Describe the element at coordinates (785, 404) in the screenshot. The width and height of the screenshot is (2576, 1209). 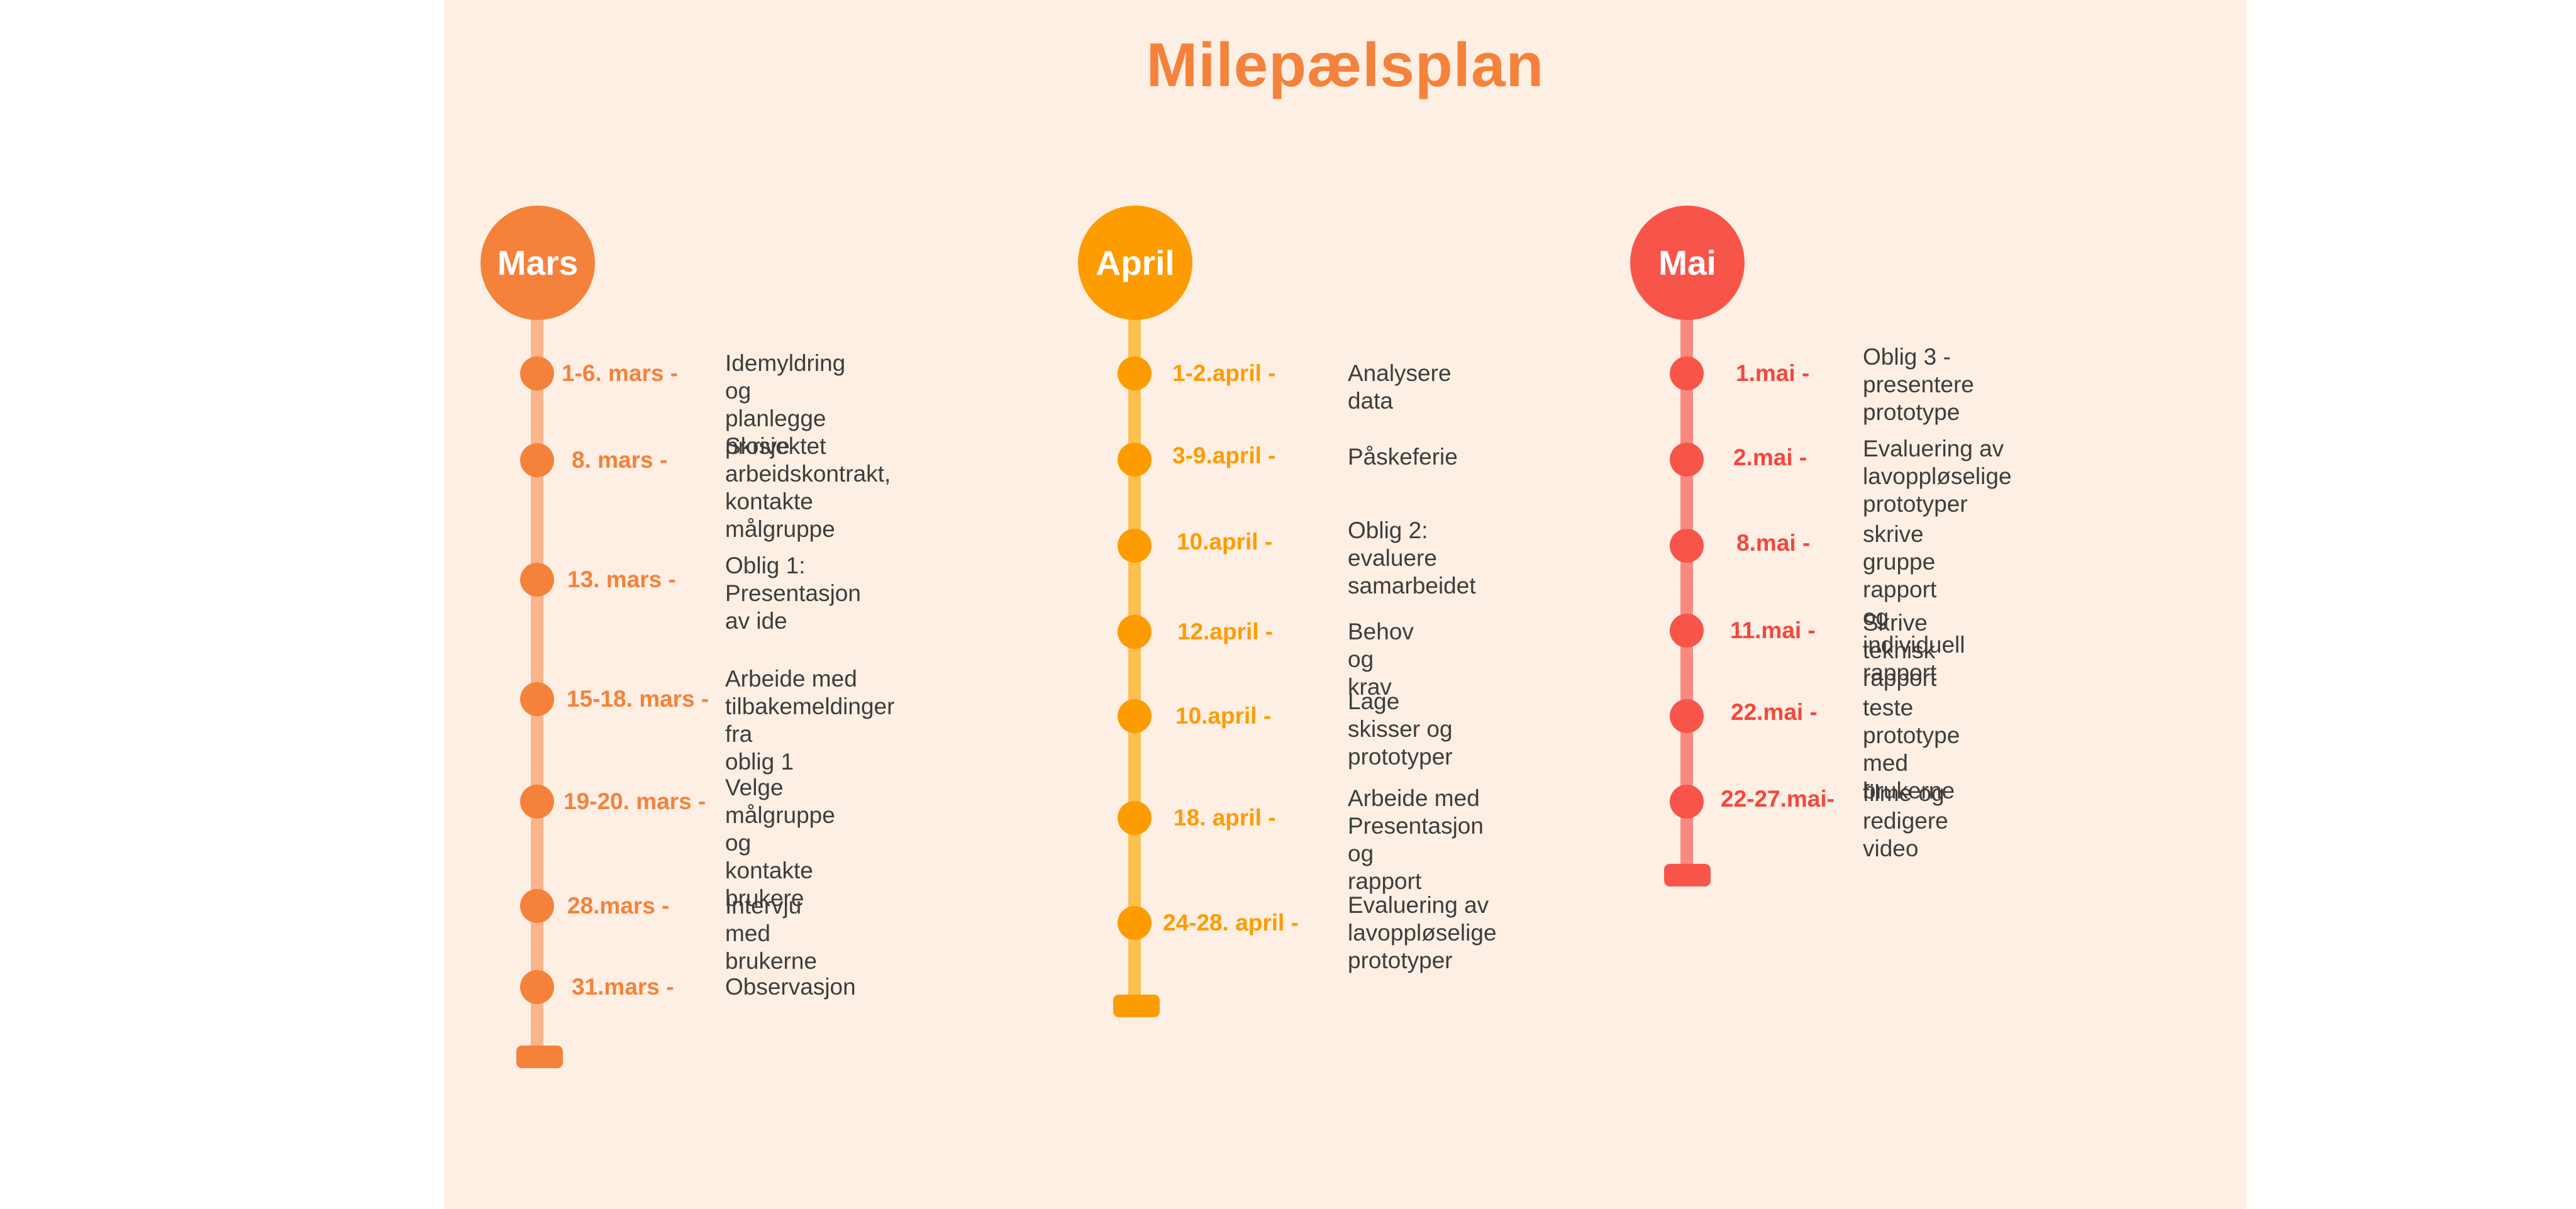
I see `milestone-description: Idemyldring og planlegge prosjektet` at that location.